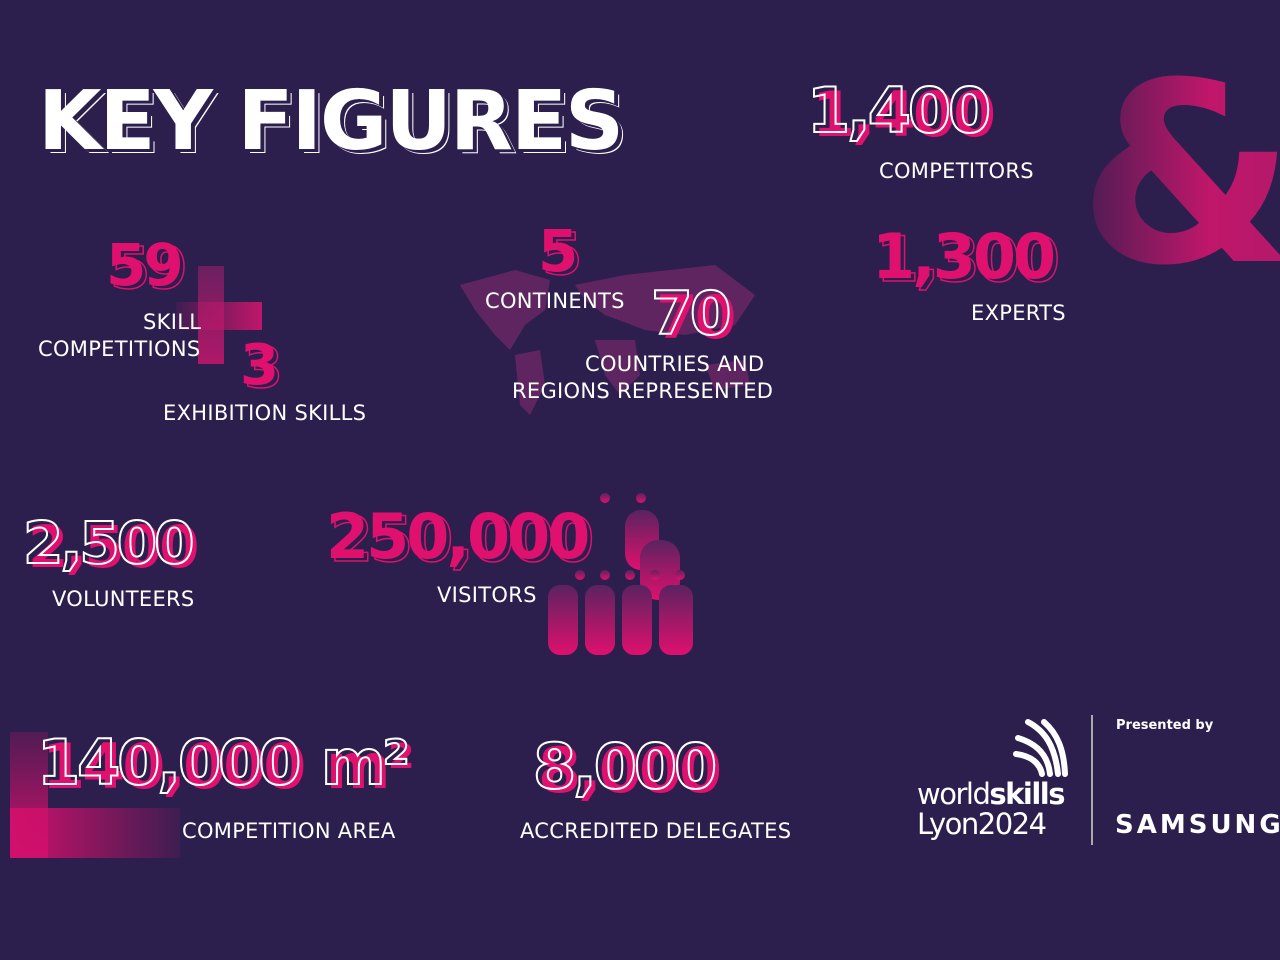 This screenshot has height=960, width=1280. What do you see at coordinates (675, 364) in the screenshot?
I see `countries-label-1: COUNTRIES AND` at bounding box center [675, 364].